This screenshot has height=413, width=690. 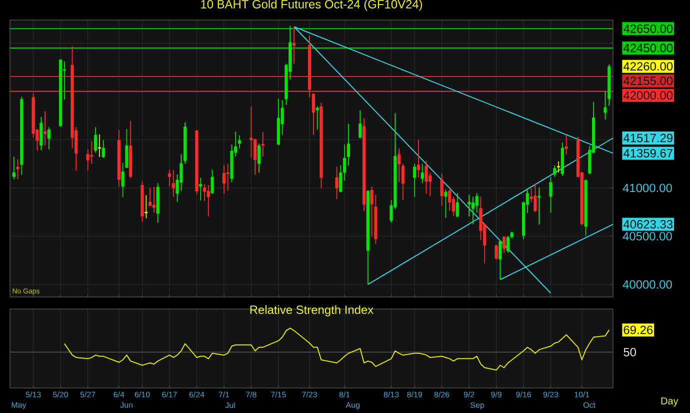 I want to click on x-axis-title: Day, so click(x=669, y=402).